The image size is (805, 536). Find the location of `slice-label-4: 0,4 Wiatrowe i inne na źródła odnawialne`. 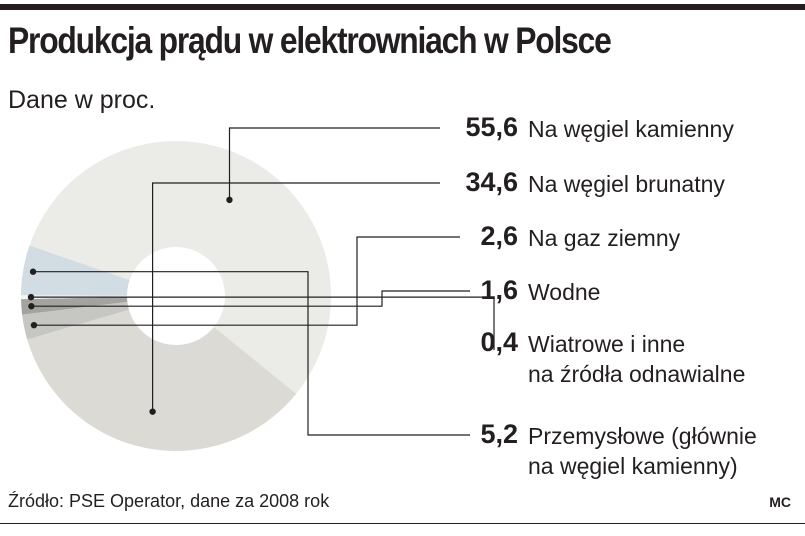

slice-label-4: 0,4 Wiatrowe i inne na źródła odnawialne is located at coordinates (600, 357).